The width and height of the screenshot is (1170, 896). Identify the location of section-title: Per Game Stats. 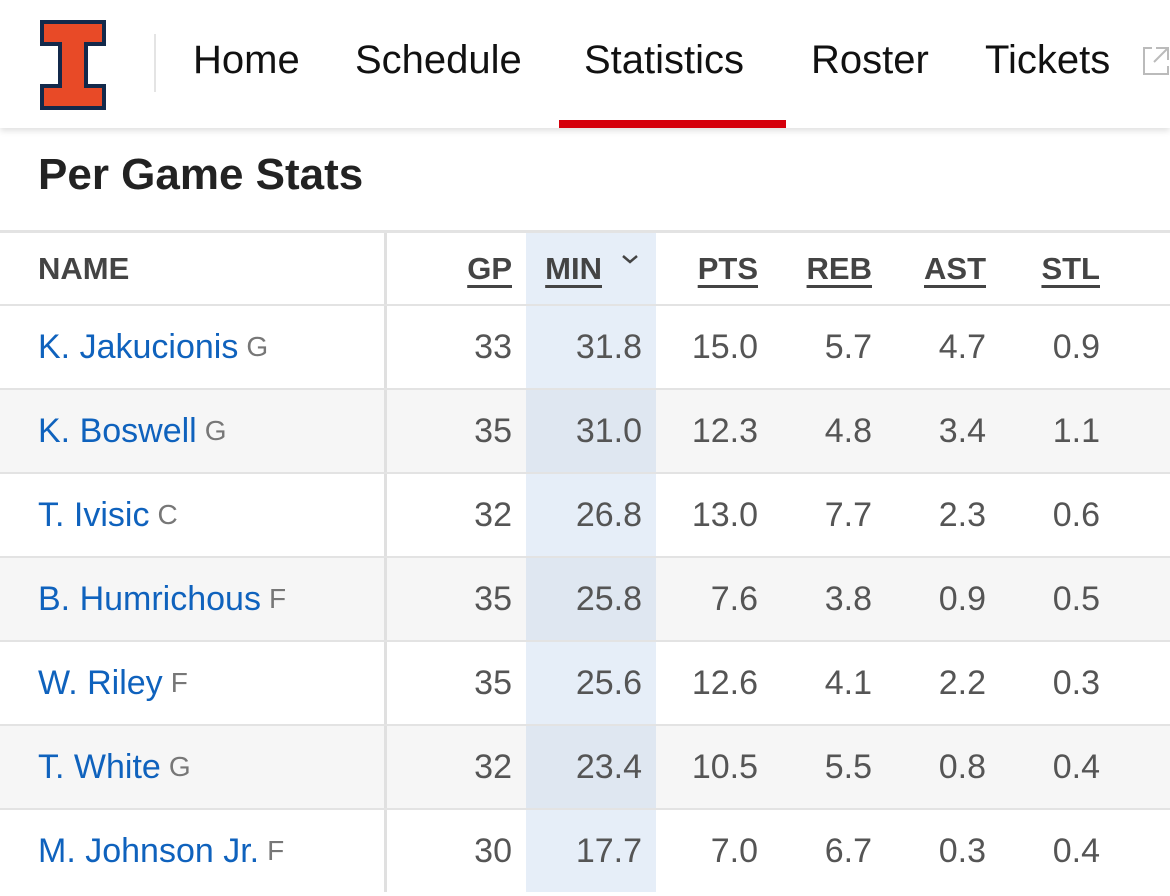
(201, 174).